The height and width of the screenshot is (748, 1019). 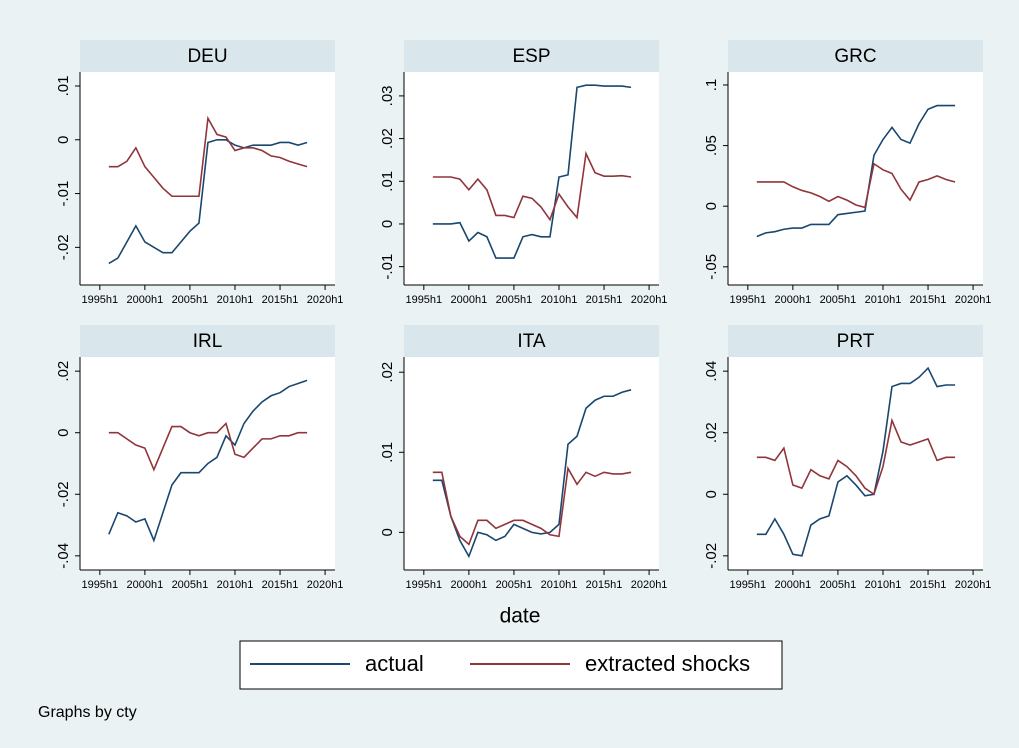 I want to click on legend-label: actual, so click(x=394, y=663).